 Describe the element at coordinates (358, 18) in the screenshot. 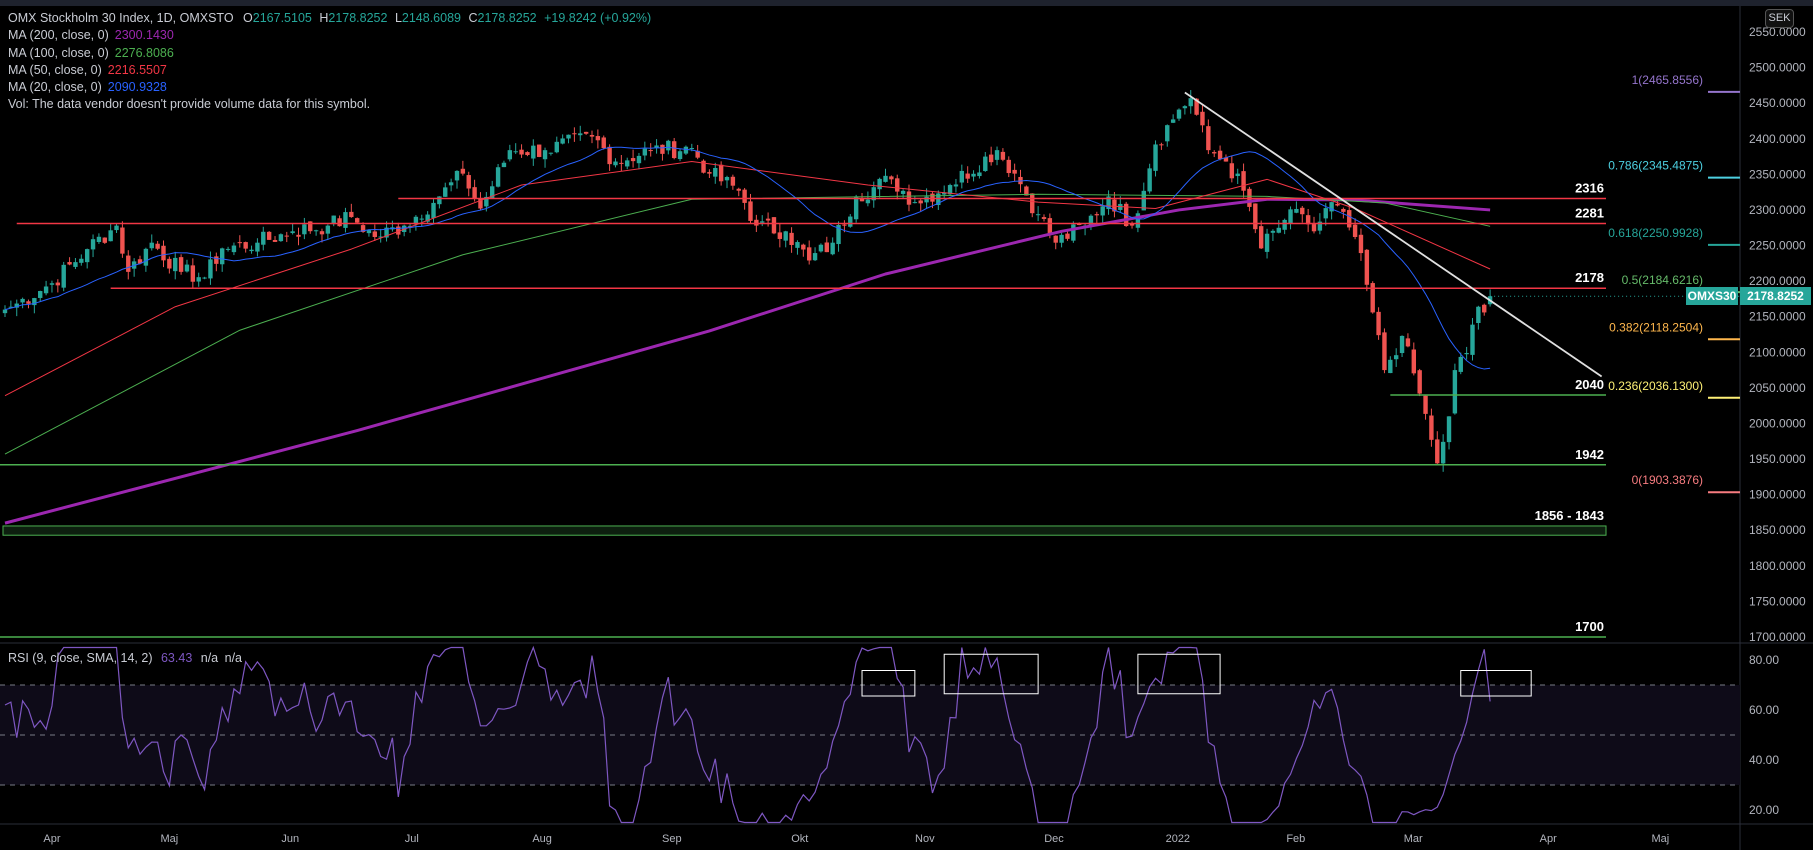

I see `high-value: 2178.8252` at that location.